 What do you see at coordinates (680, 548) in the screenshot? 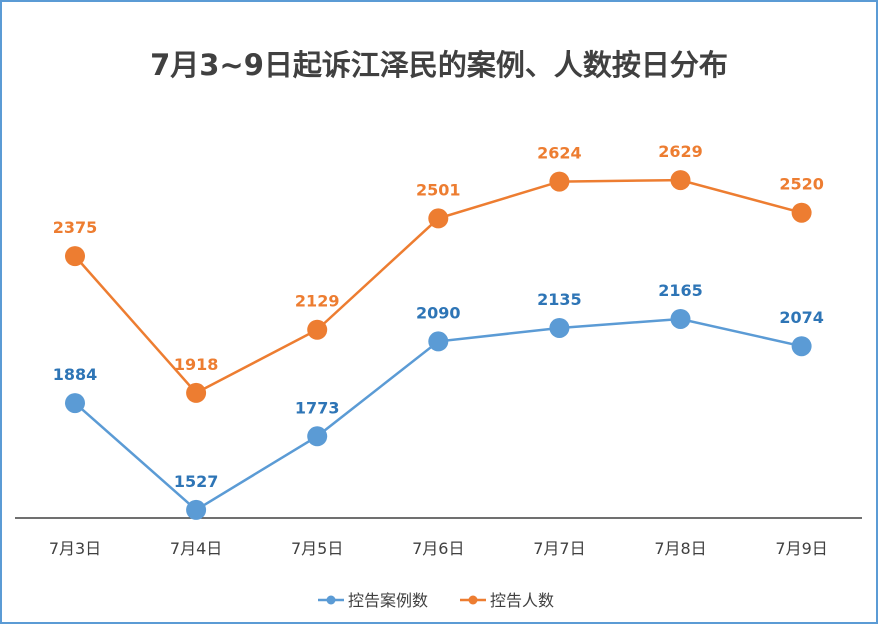
I see `x-tick-label: 7月8日` at bounding box center [680, 548].